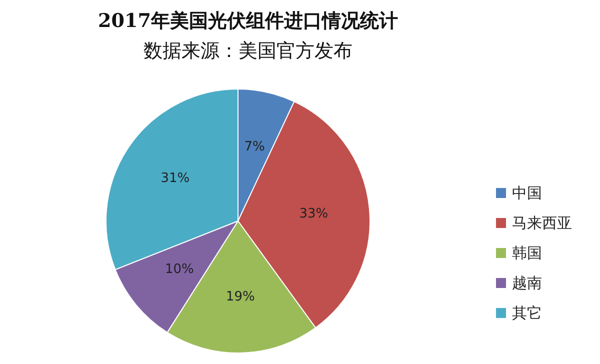 This screenshot has width=600, height=364. I want to click on data-label: 19%, so click(240, 296).